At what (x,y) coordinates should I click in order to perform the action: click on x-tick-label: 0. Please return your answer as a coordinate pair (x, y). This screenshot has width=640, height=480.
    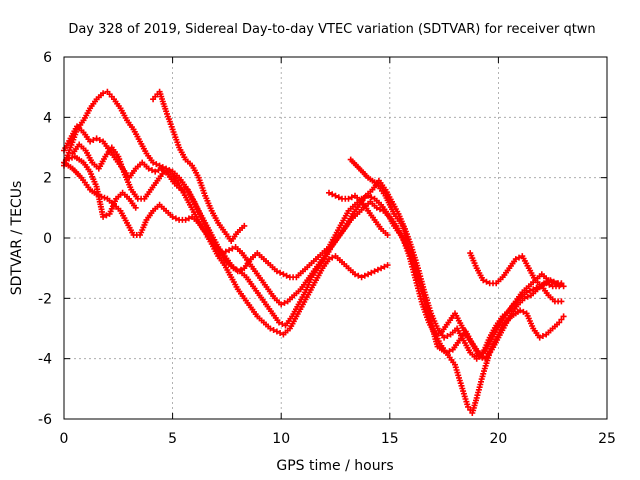
    Looking at the image, I should click on (64, 439).